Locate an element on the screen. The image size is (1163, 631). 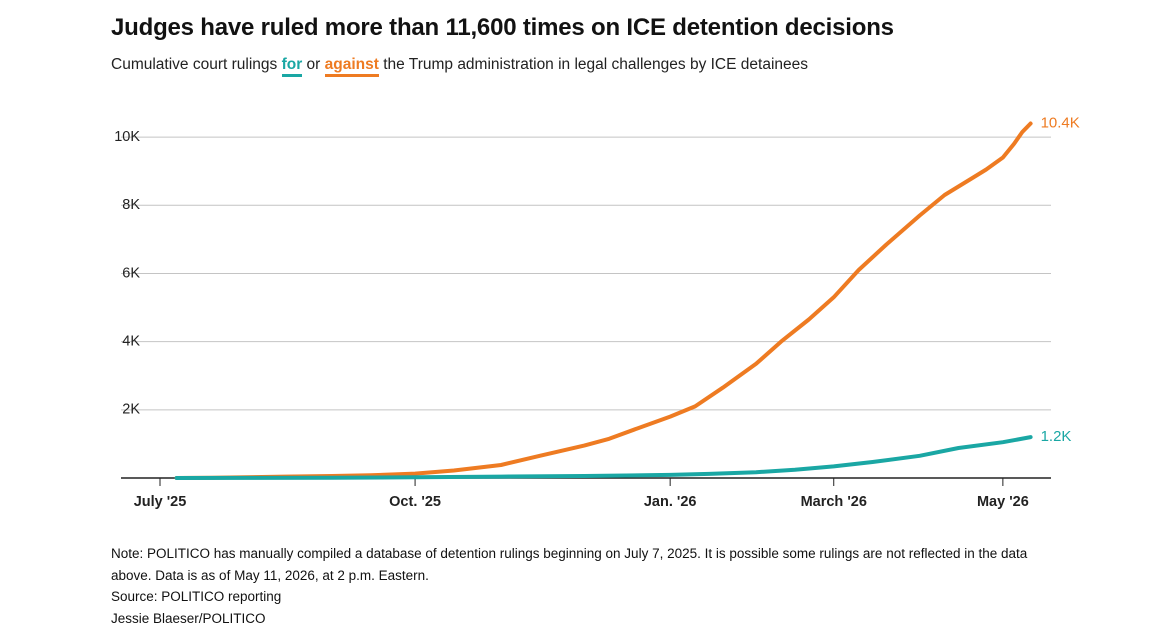
x-axis: July '25 Oct. '25 Jan. '26 March '26 May '26 is located at coordinates (586, 493).